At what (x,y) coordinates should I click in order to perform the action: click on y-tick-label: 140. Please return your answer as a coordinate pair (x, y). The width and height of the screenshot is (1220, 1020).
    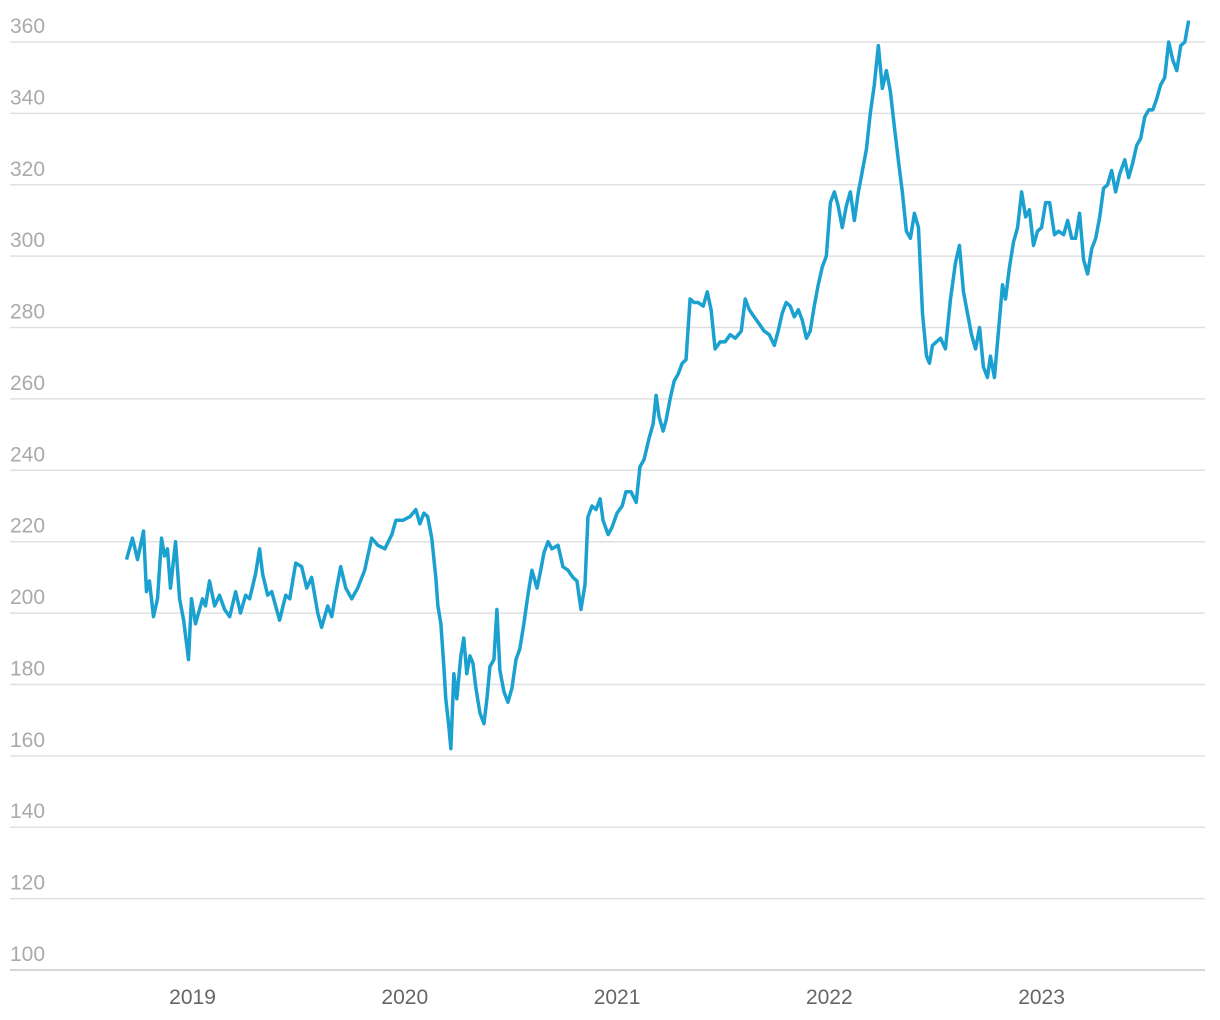
    Looking at the image, I should click on (27, 811).